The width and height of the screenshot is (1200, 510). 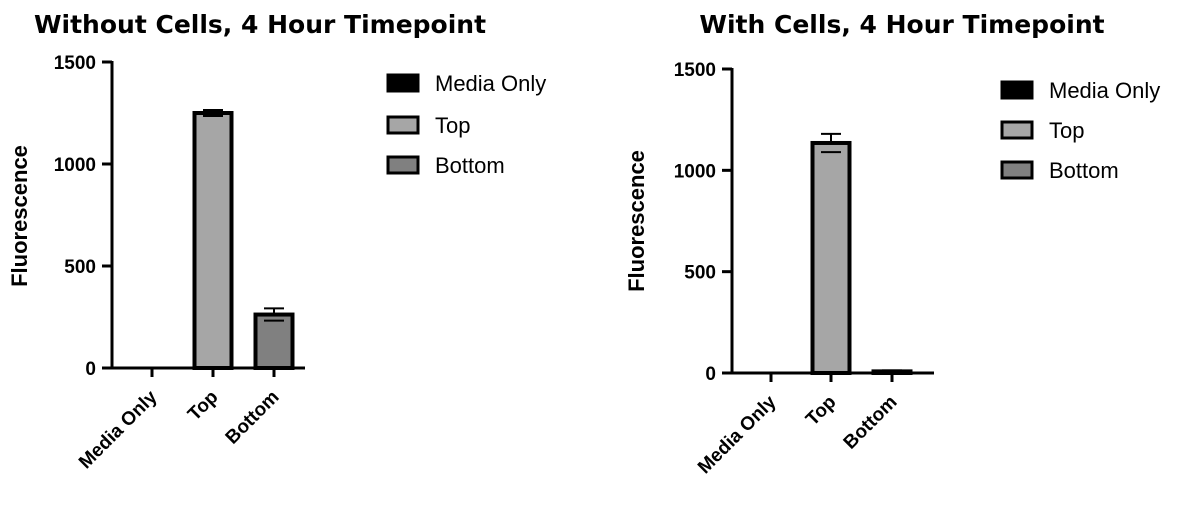 I want to click on chart-title: With Cells, 4 Hour Timepoint, so click(x=901, y=24).